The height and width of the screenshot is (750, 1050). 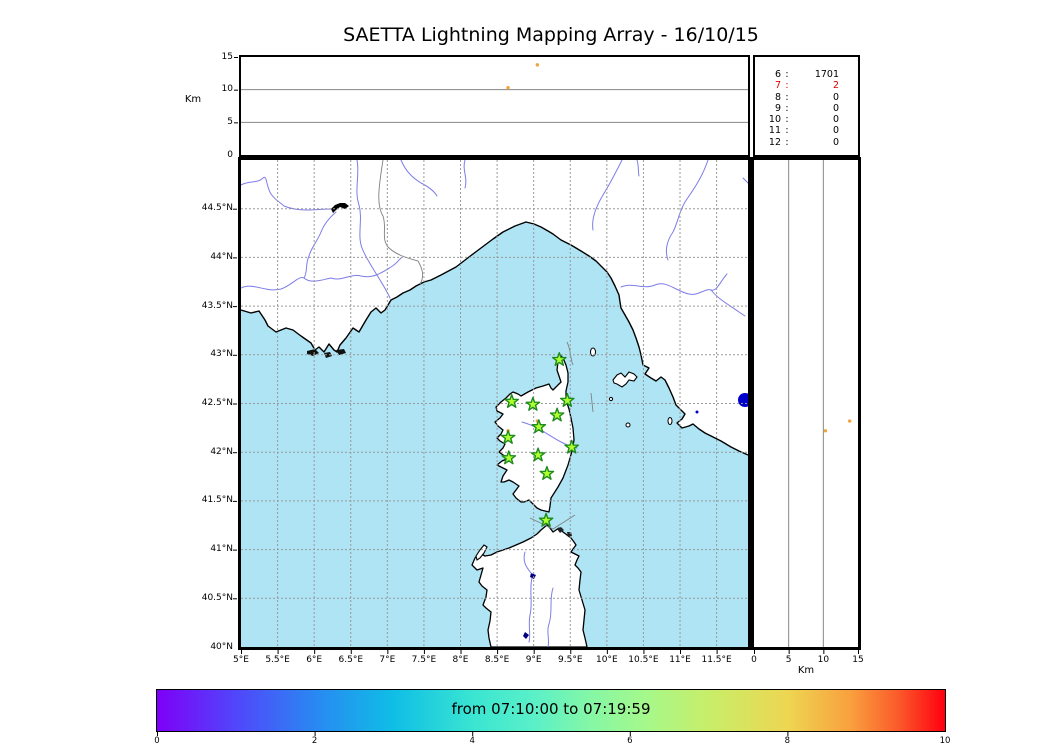 I want to click on latitude-tick-label: 40.5°N, so click(x=217, y=597).